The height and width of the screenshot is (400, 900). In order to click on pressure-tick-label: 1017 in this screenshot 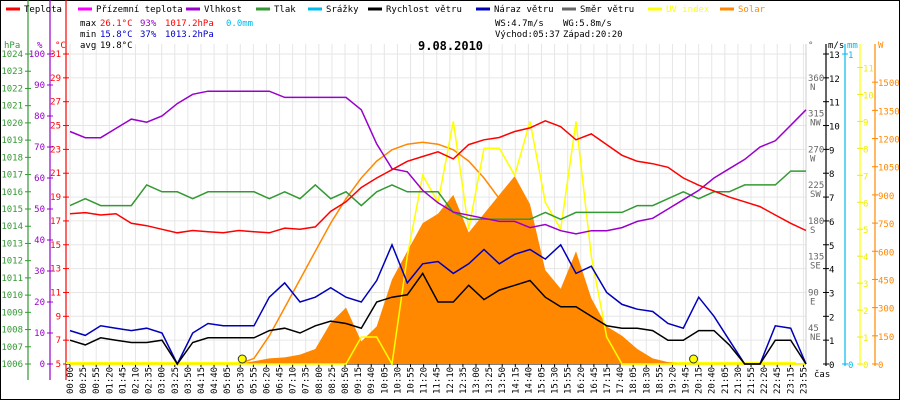, I will do `click(12, 176)`.